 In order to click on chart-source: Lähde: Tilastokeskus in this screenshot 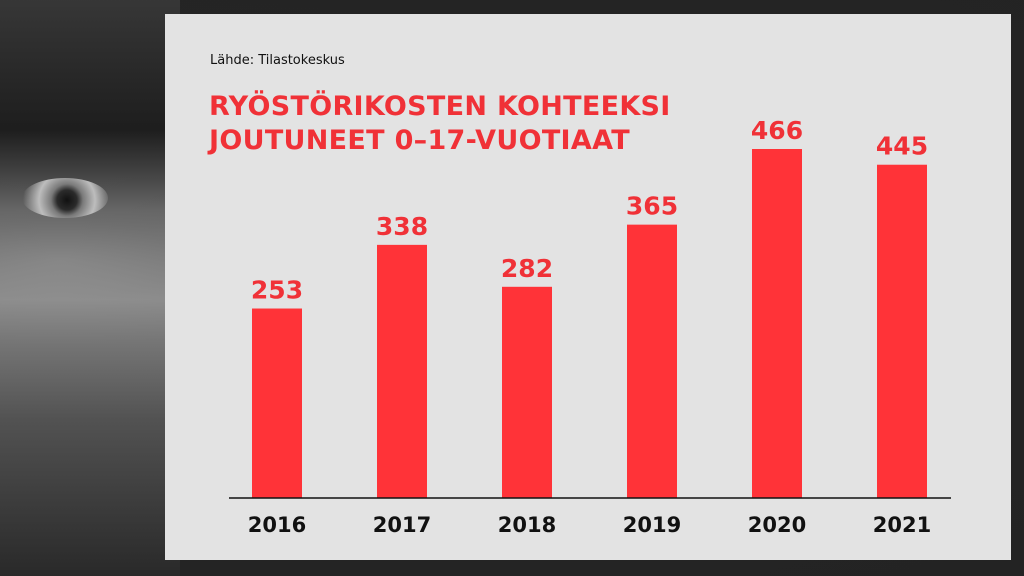, I will do `click(277, 60)`.